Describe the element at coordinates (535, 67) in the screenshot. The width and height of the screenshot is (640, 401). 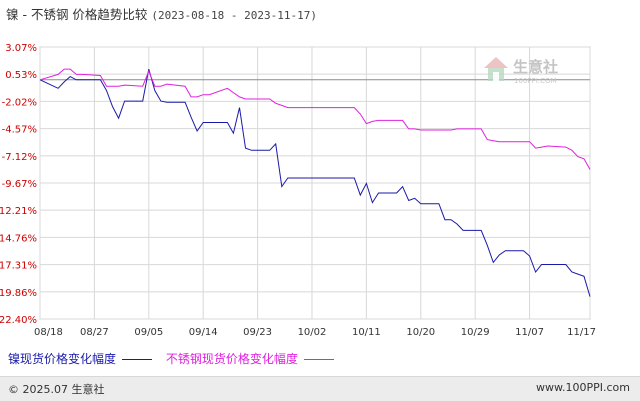
I see `watermark-name: 生意社` at that location.